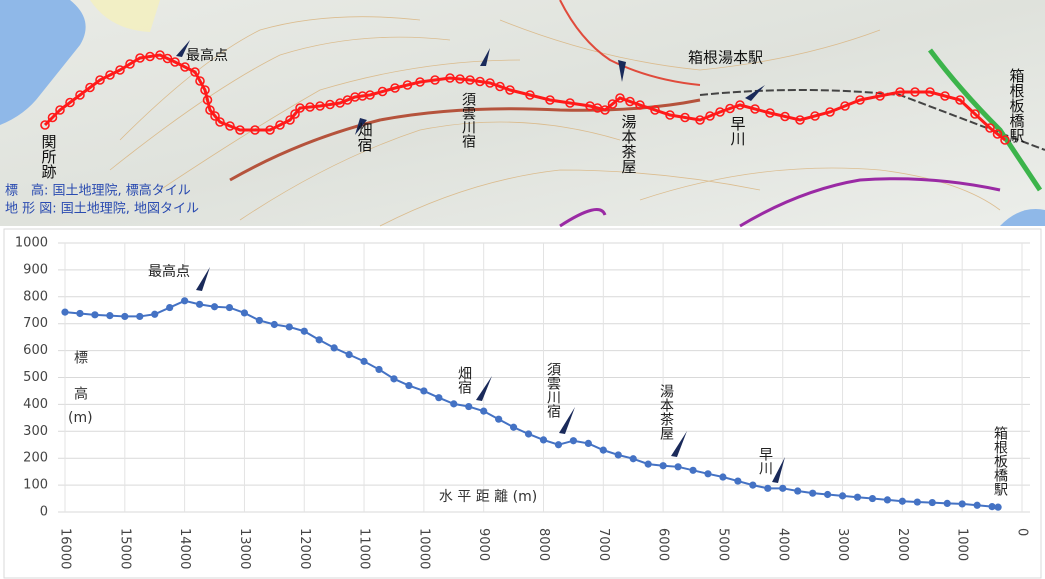 Image resolution: width=1045 pixels, height=579 pixels. What do you see at coordinates (80, 357) in the screenshot?
I see `y-axis-label: 標` at bounding box center [80, 357].